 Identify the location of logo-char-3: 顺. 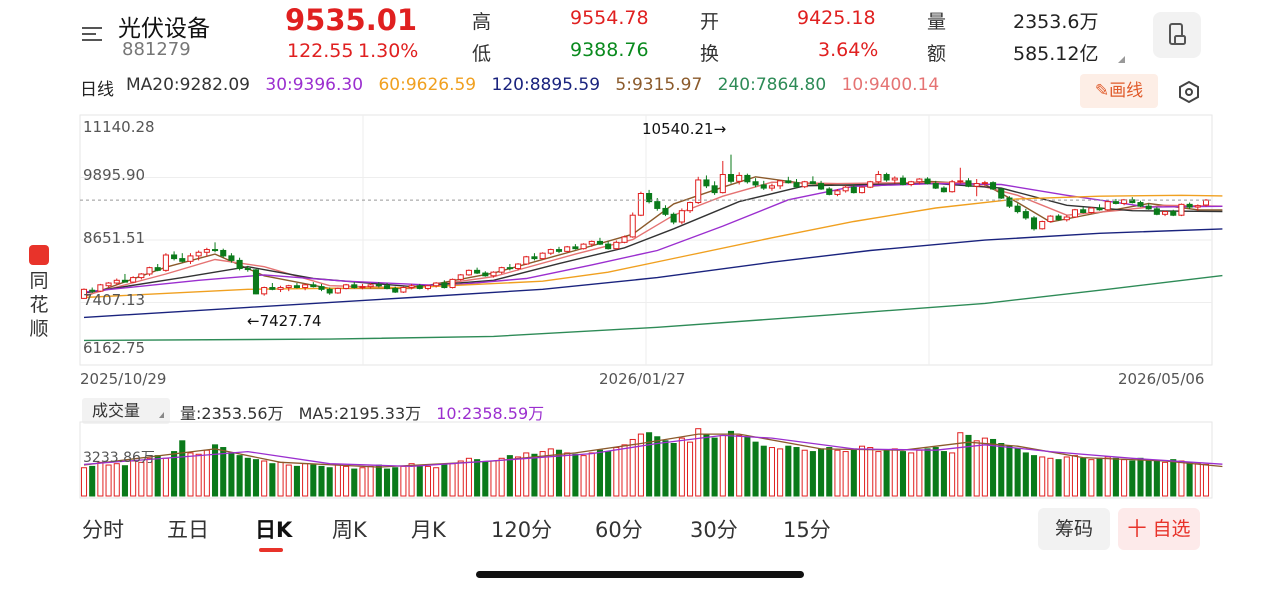
(39, 329).